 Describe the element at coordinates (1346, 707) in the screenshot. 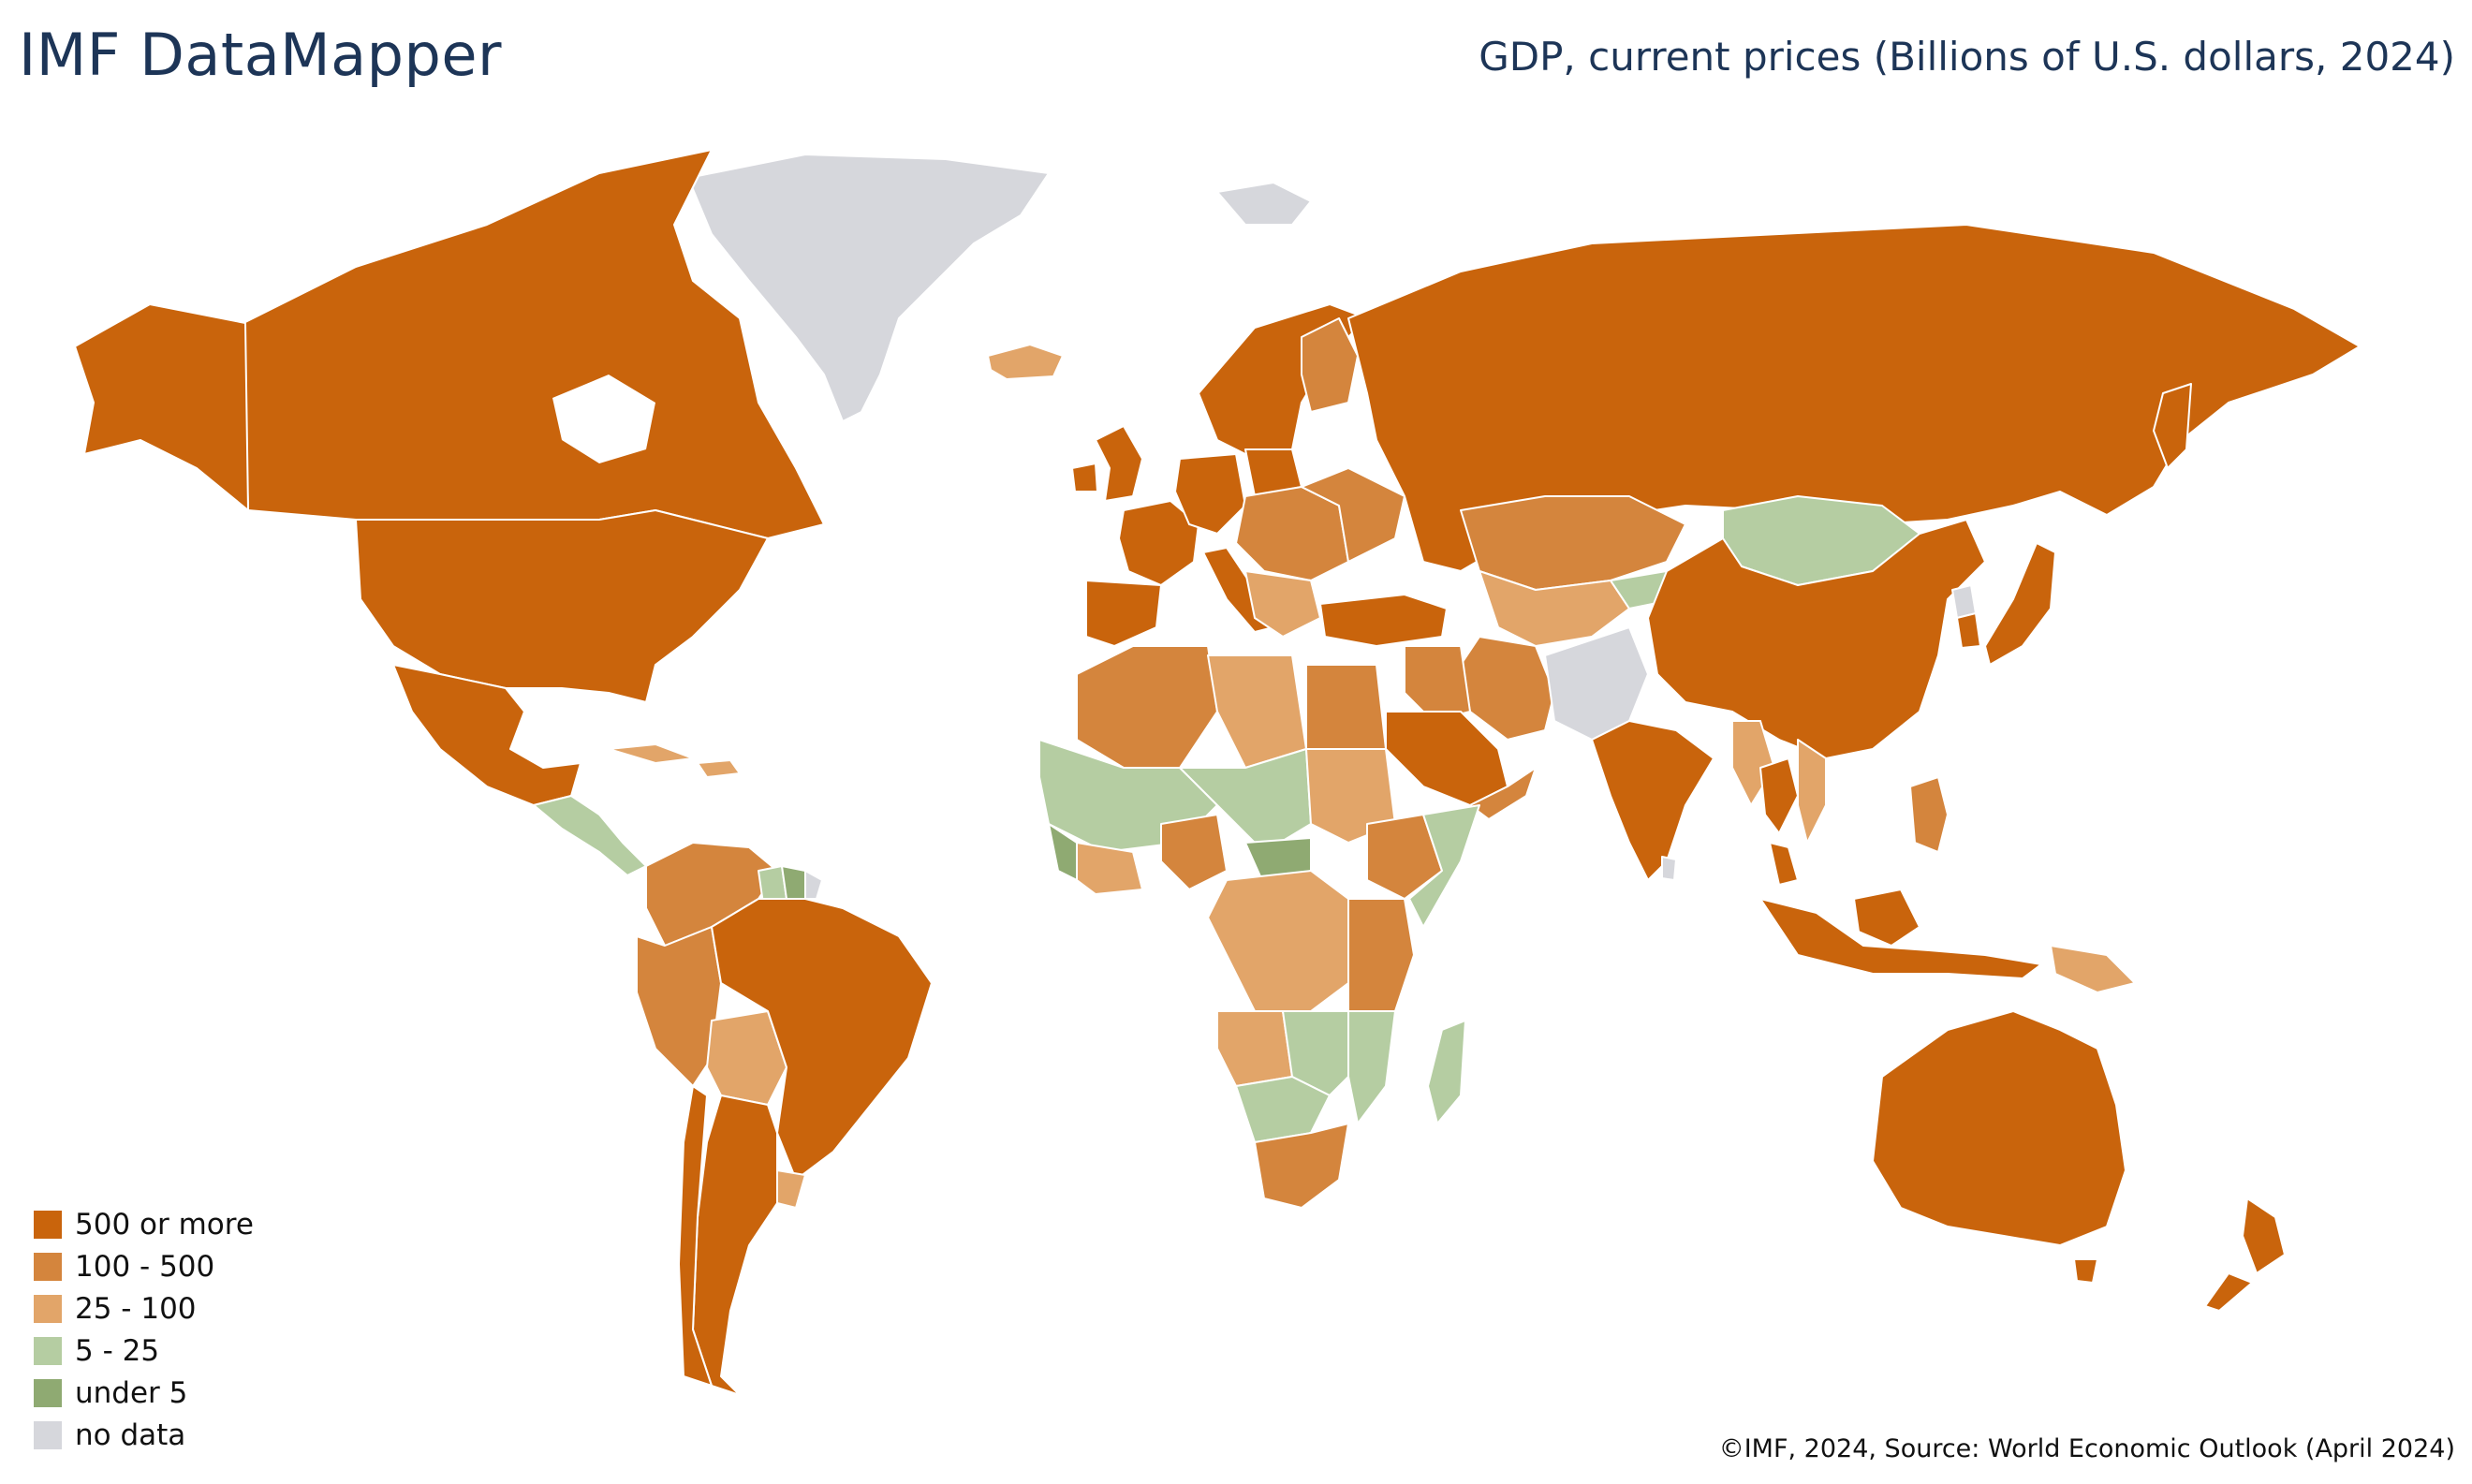

I see `region-egypt` at that location.